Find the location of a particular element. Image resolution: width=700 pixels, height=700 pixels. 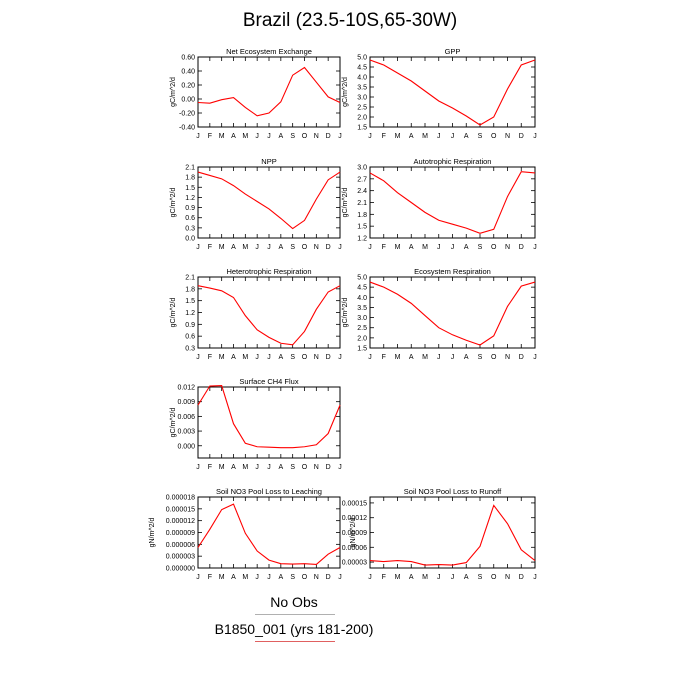

y-tick-label: 2.5 is located at coordinates (362, 328).